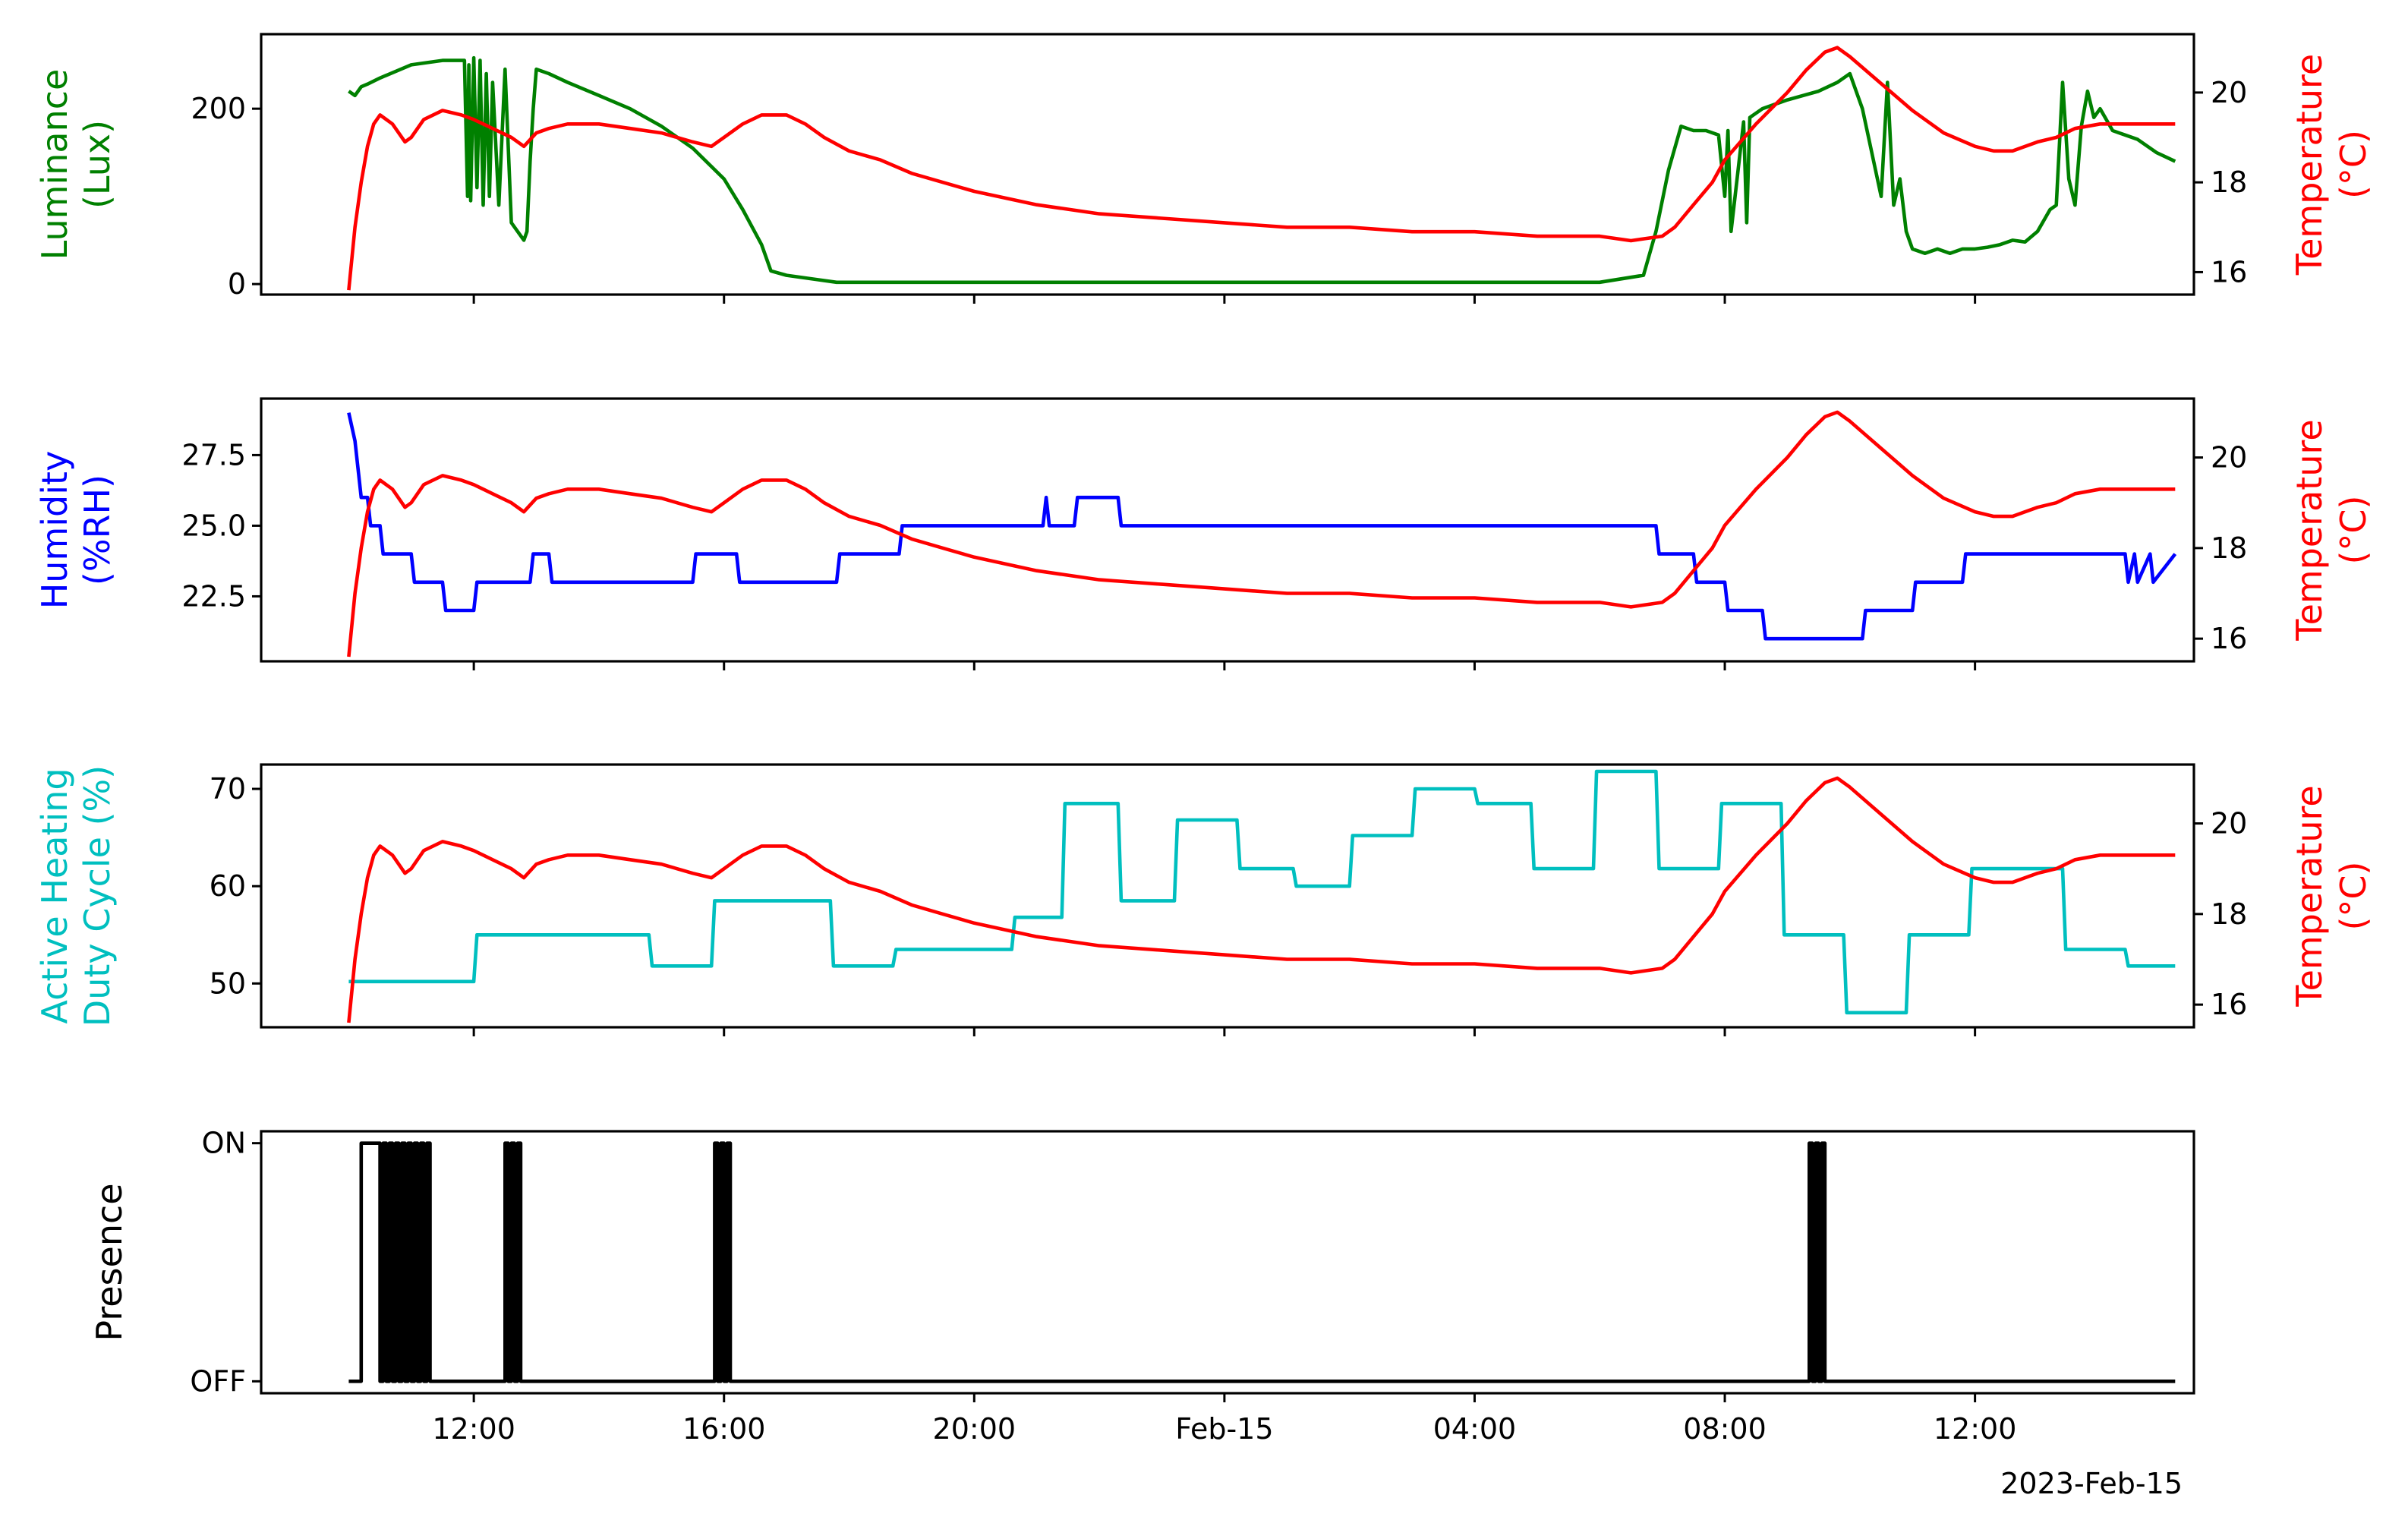 Image resolution: width=2408 pixels, height=1520 pixels. I want to click on y-axis-label: Active Heating, so click(54, 896).